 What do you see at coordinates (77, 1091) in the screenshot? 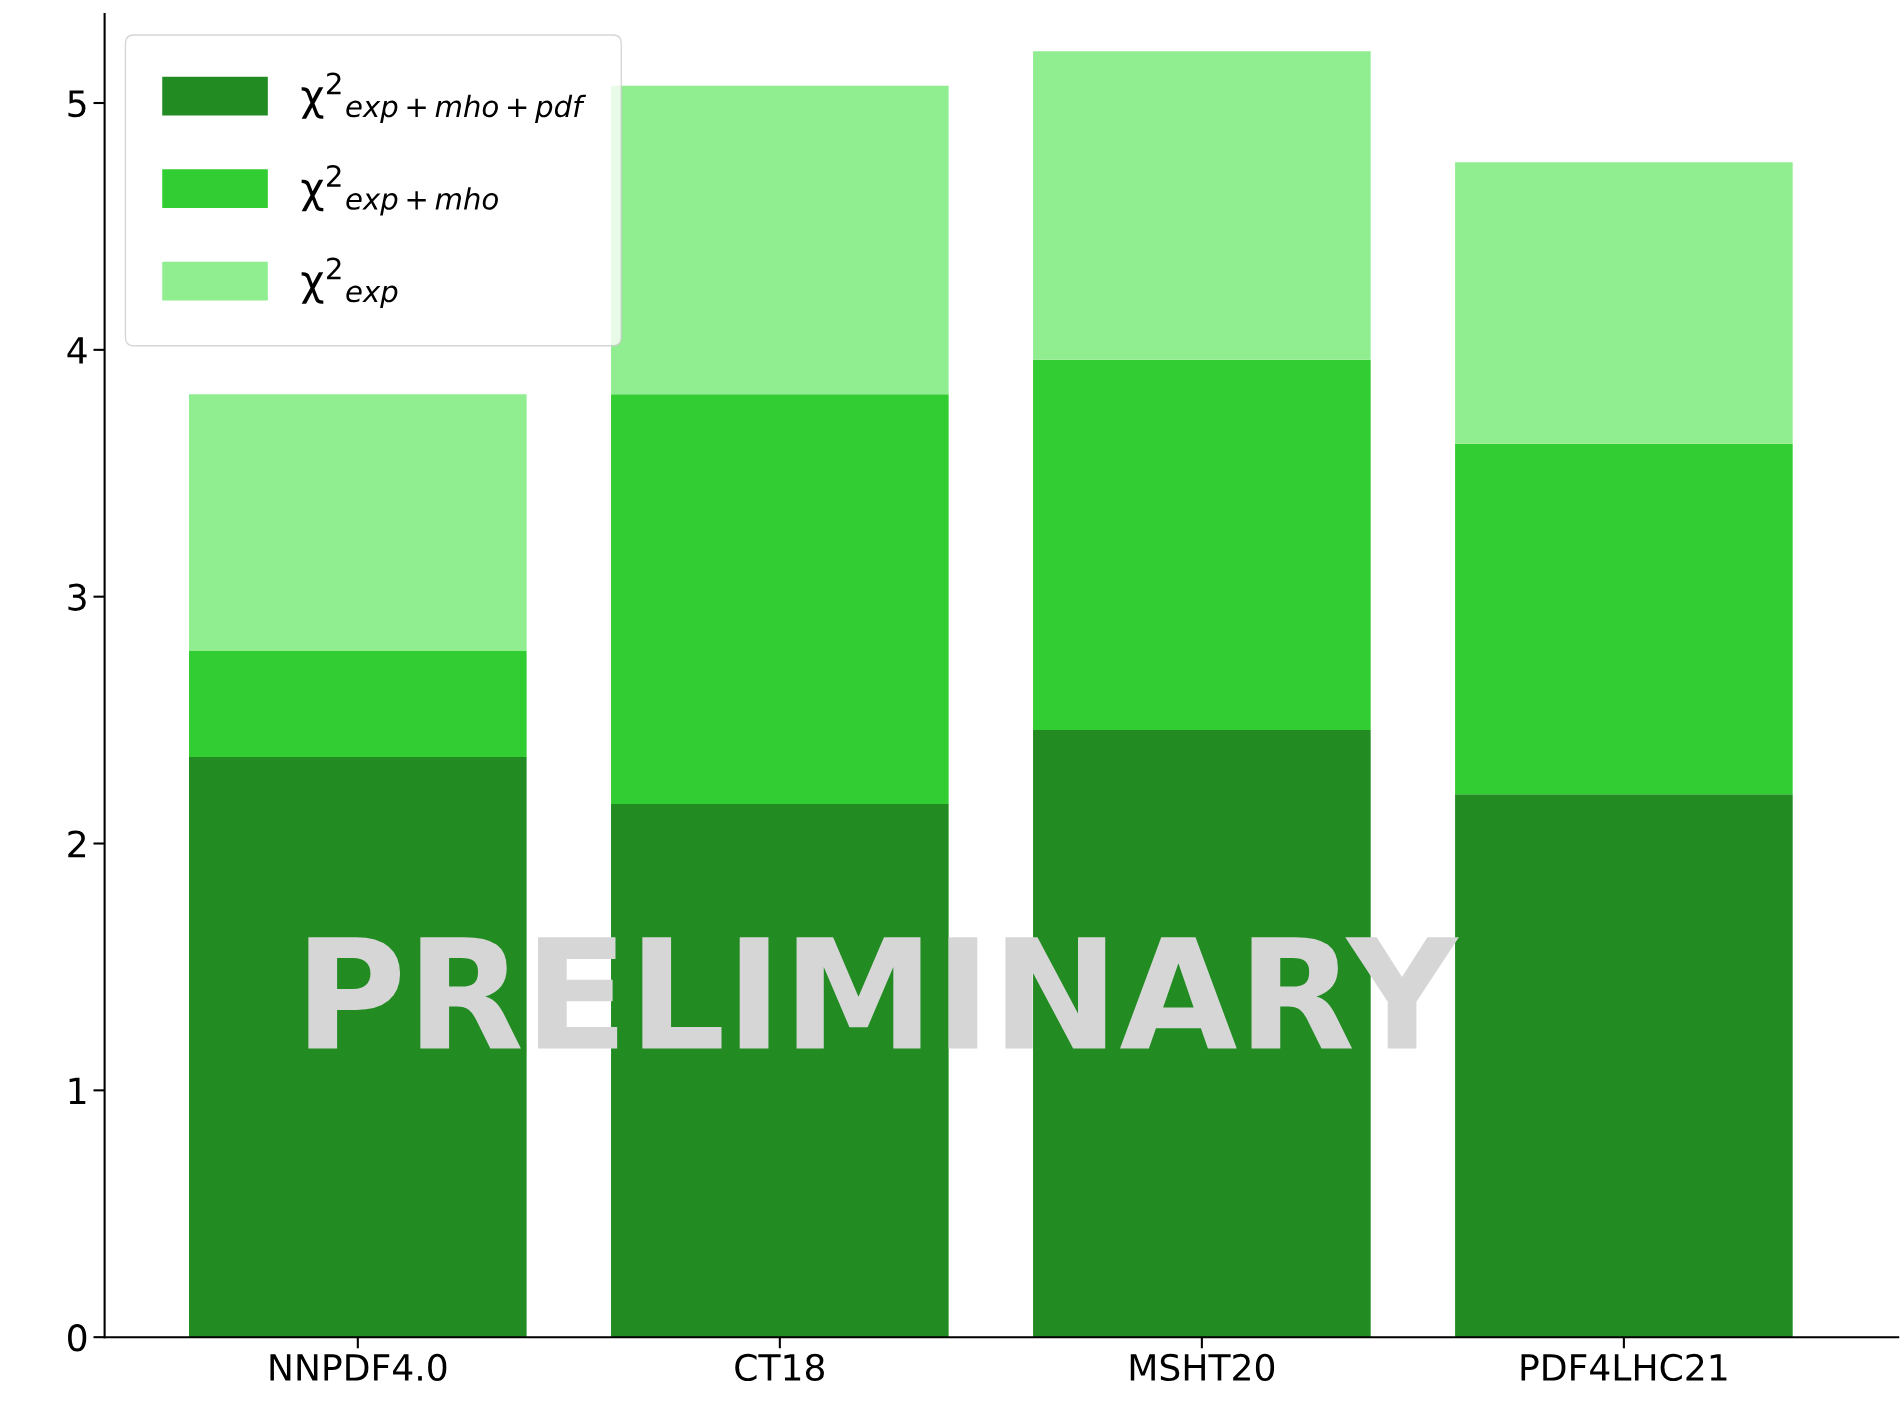
I see `y-tick-label: 1` at bounding box center [77, 1091].